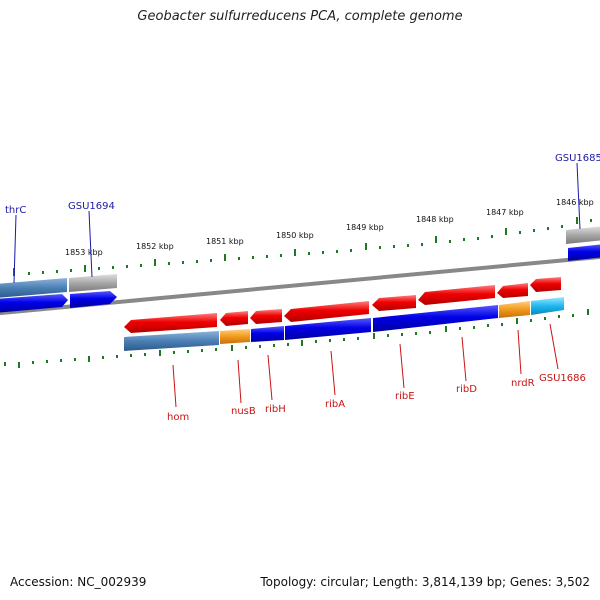  Describe the element at coordinates (505, 212) in the screenshot. I see `kbp-label: 1847 kbp` at that location.